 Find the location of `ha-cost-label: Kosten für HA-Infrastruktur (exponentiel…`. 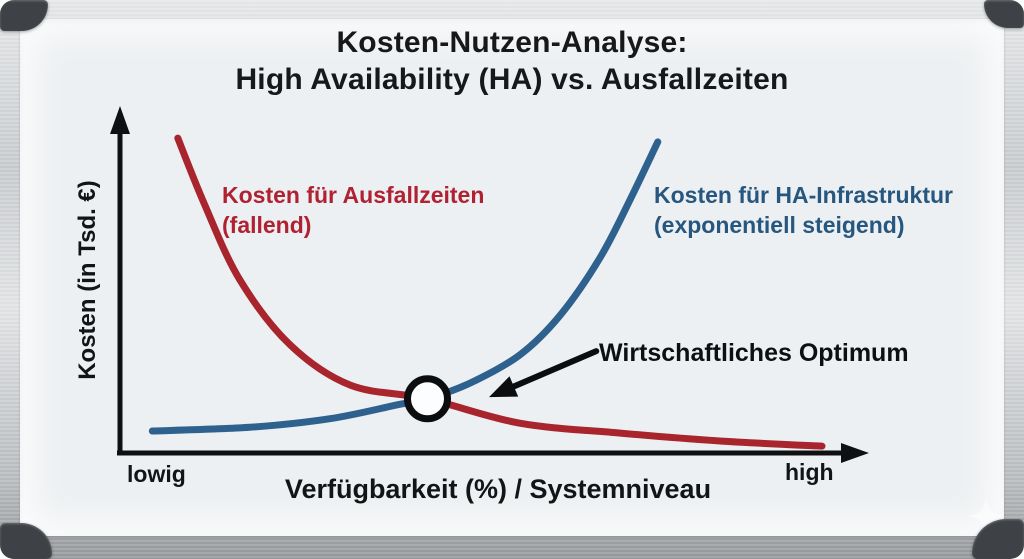

ha-cost-label: Kosten für HA-Infrastruktur (exponentiel… is located at coordinates (803, 210).